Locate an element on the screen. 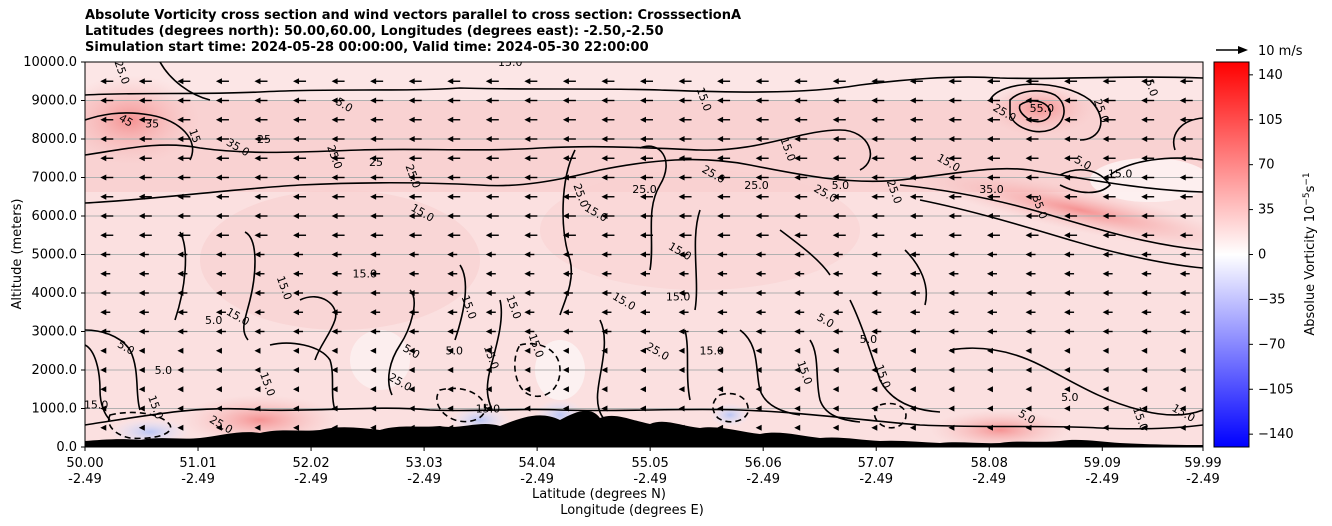 The image size is (1332, 526). terrain-silhouette is located at coordinates (644, 428).